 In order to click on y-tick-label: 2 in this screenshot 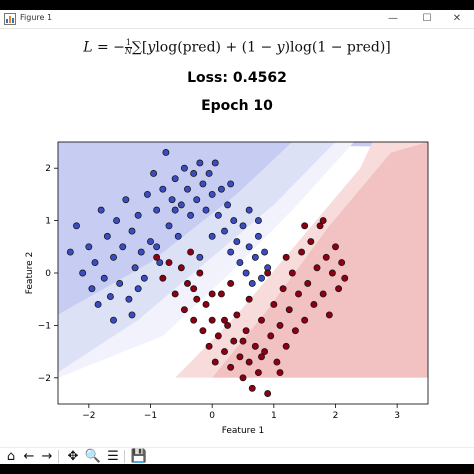, I will do `click(48, 169)`.